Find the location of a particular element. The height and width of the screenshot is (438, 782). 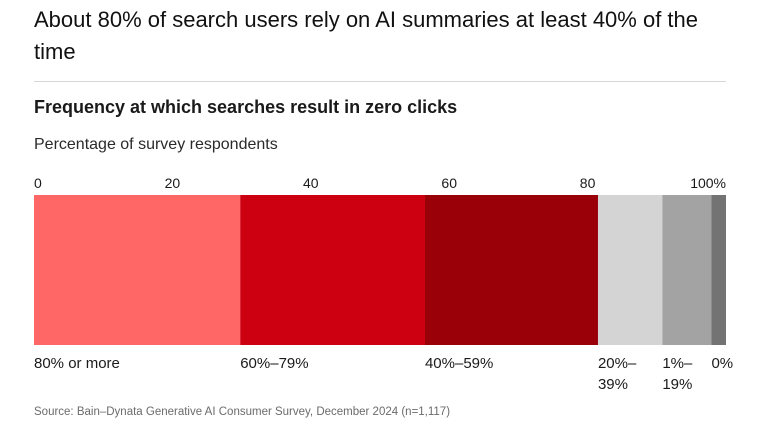

category-label: 1%– 19% is located at coordinates (677, 374).